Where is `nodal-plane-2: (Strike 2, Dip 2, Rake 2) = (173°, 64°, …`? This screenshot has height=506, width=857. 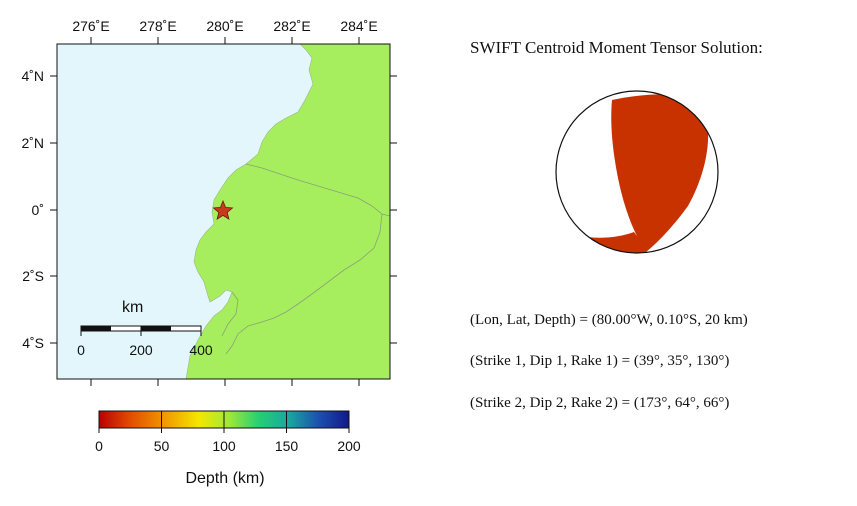
nodal-plane-2: (Strike 2, Dip 2, Rake 2) = (173°, 64°, … is located at coordinates (600, 403).